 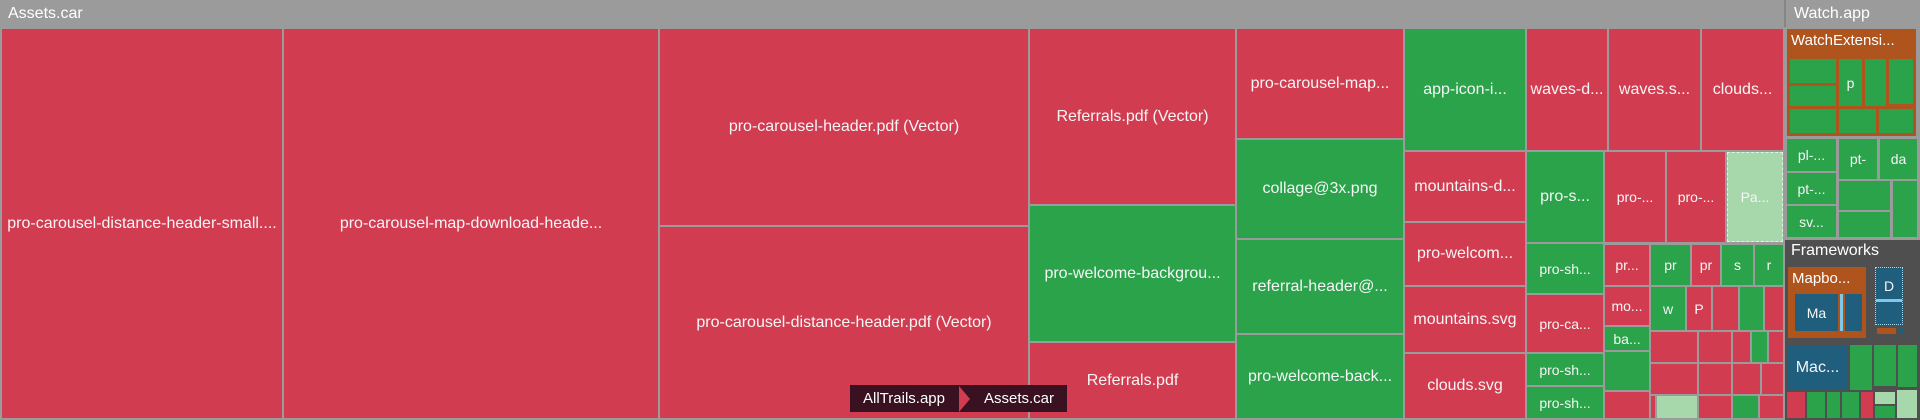 I want to click on tile-referrals-pdf-vector: Referrals.pdf (Vector), so click(x=1132, y=116).